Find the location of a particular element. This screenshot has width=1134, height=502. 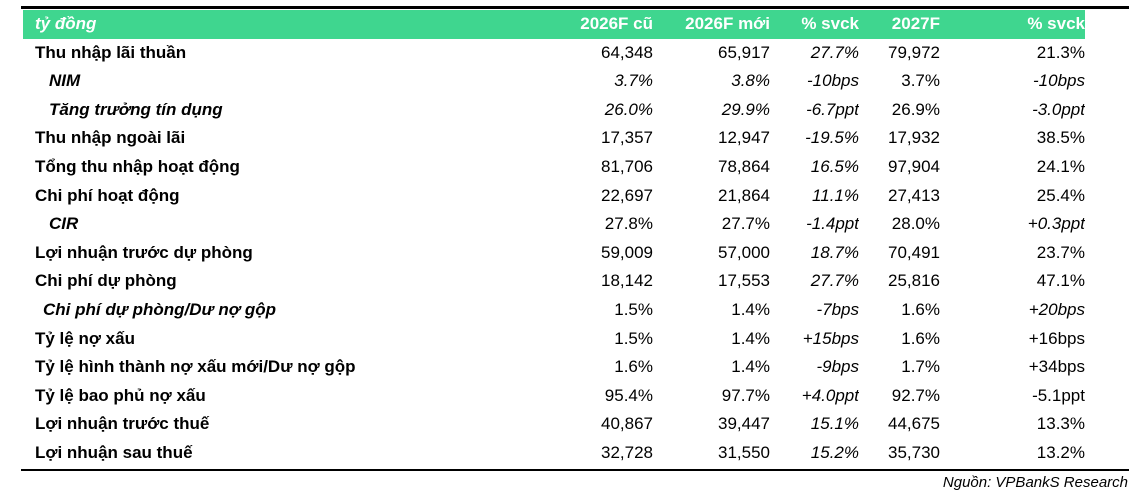

row-value: 92.7% is located at coordinates (915, 395).